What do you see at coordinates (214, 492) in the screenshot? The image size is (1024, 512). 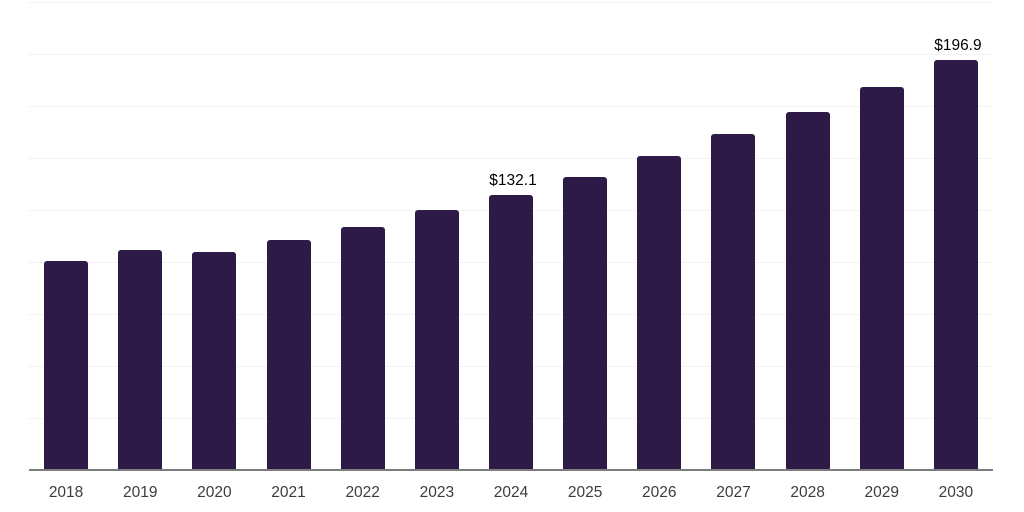 I see `x-tick-label-2020: 2020` at bounding box center [214, 492].